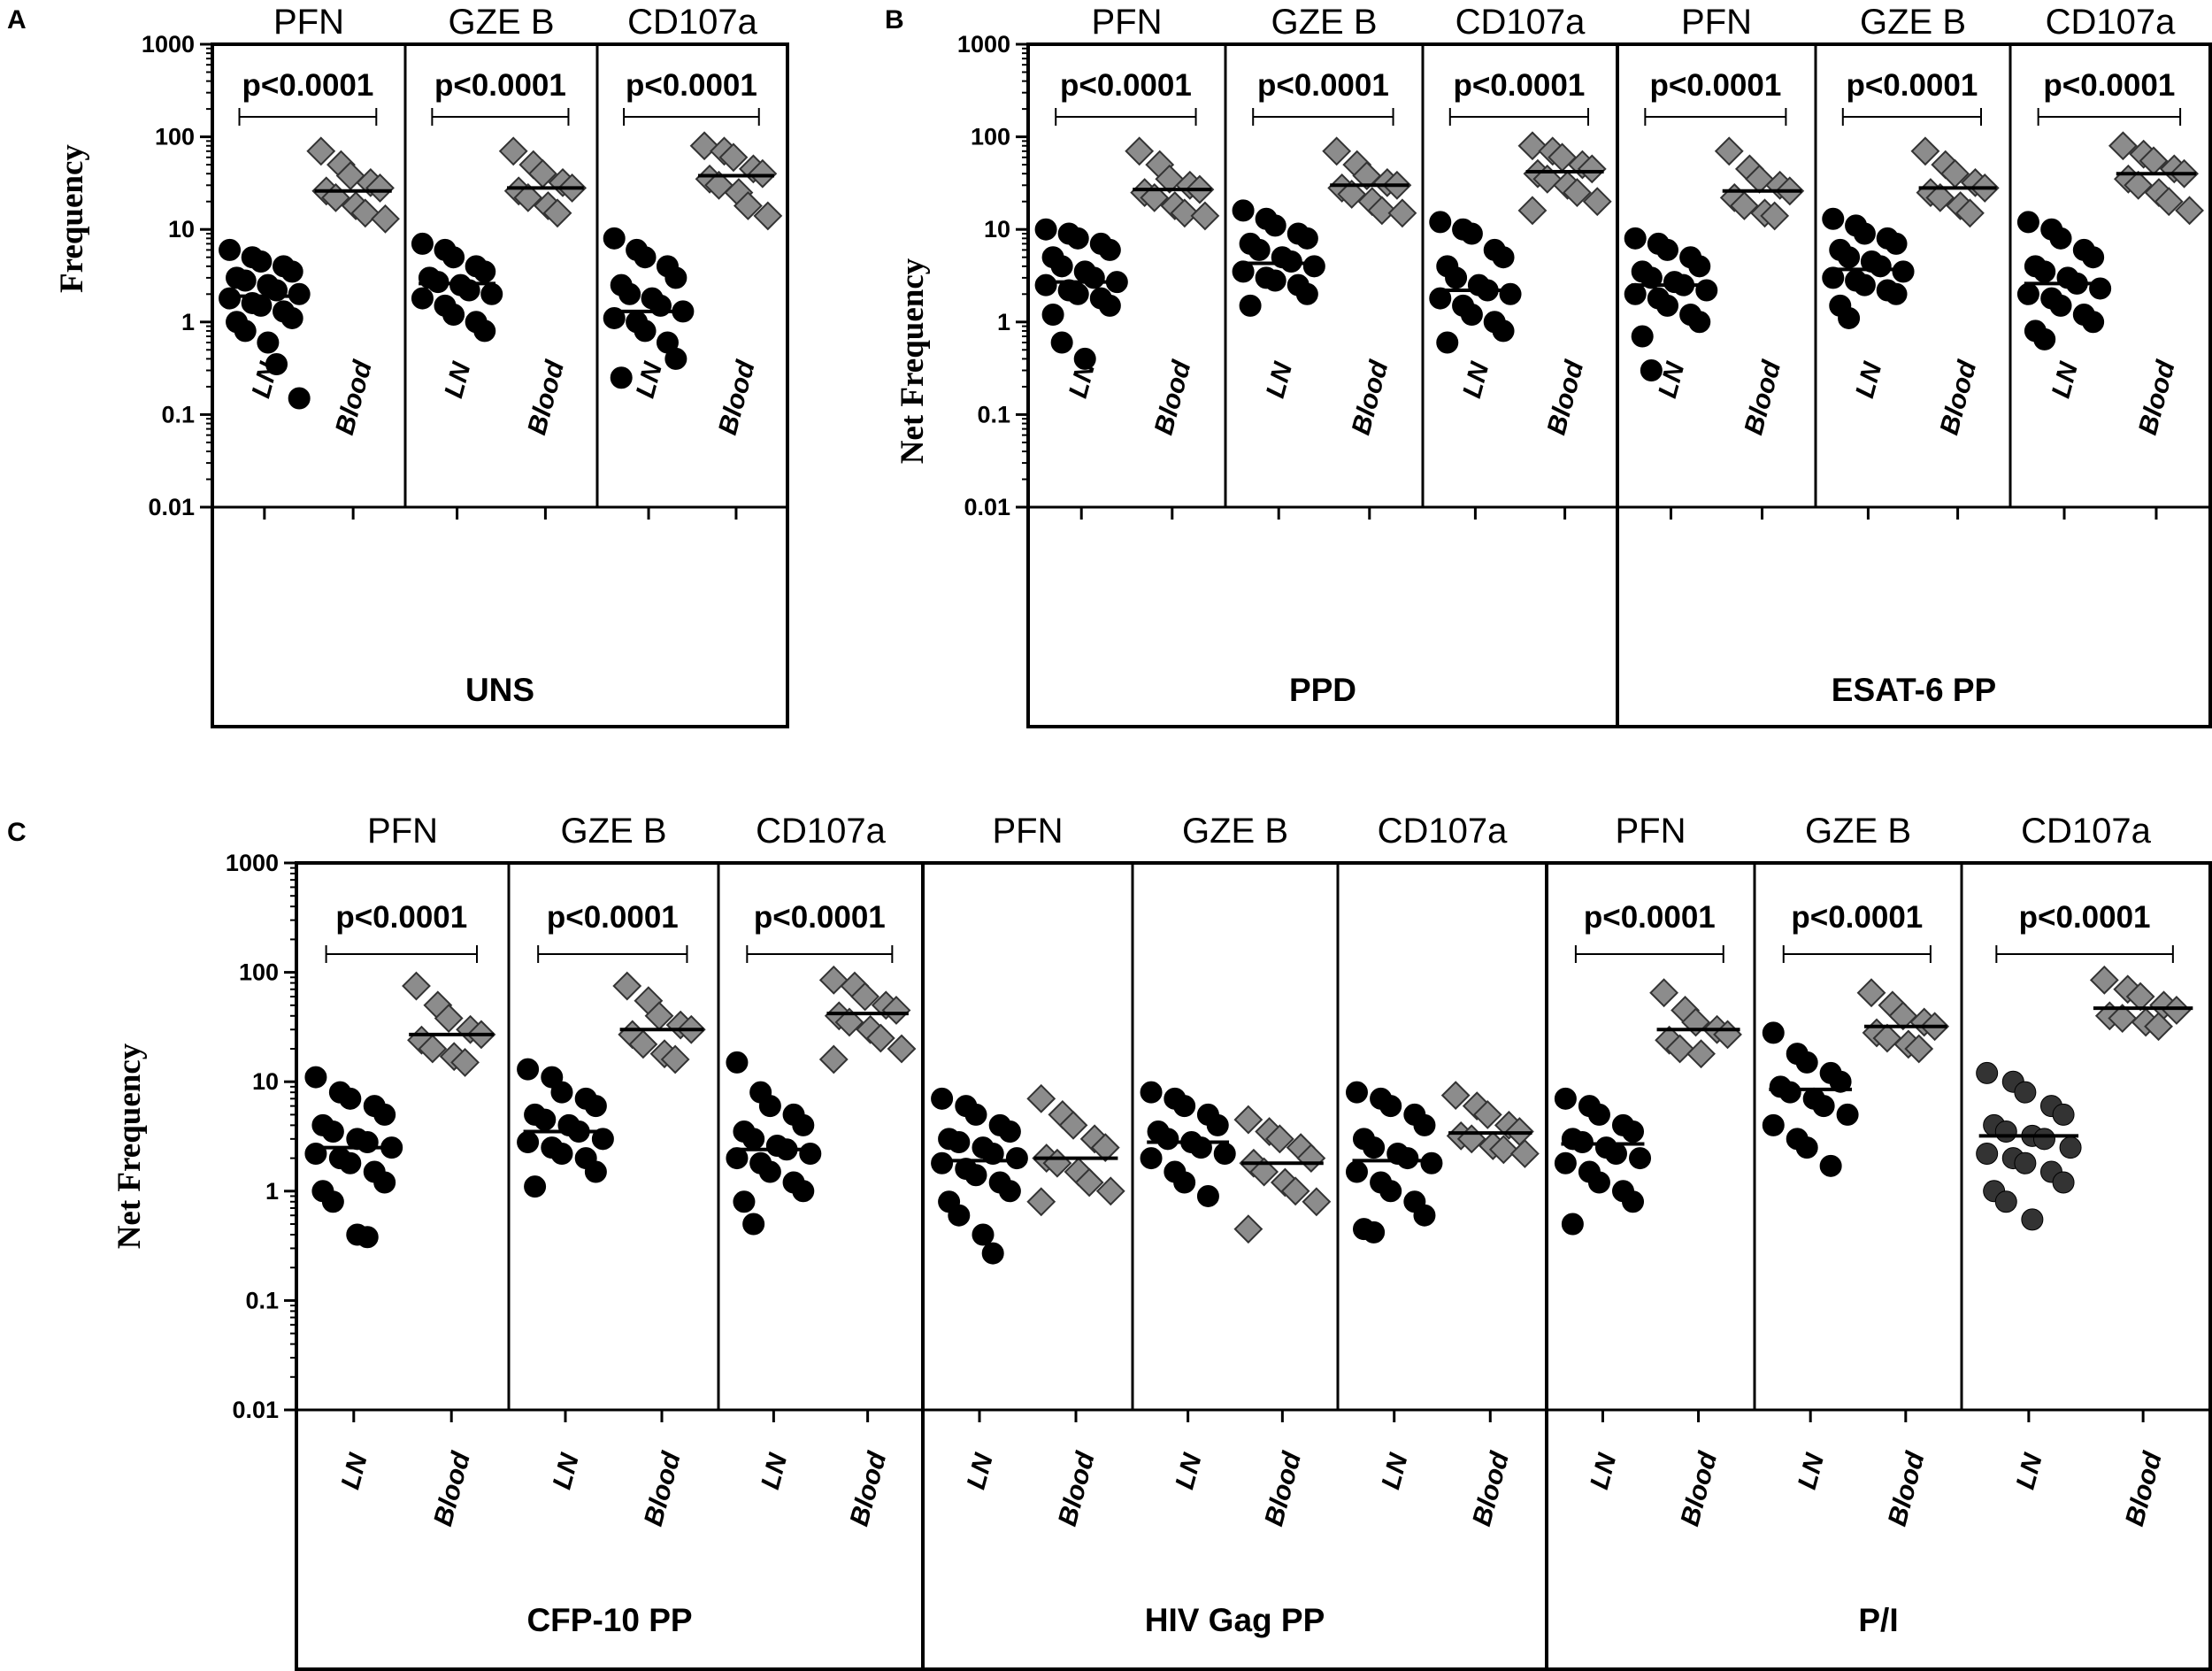 Image resolution: width=2212 pixels, height=1671 pixels. I want to click on y-tick-label: 0.01, so click(987, 507).